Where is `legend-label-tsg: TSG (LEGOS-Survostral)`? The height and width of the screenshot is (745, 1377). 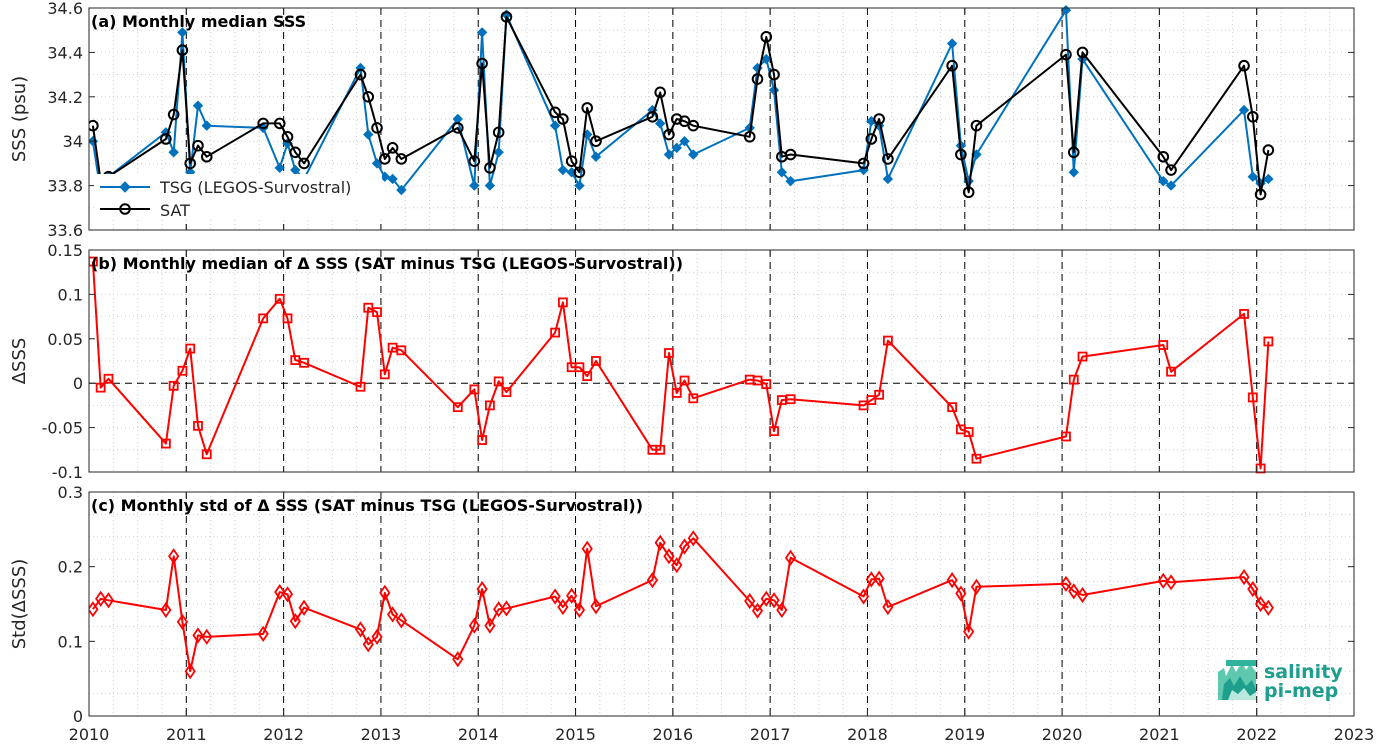
legend-label-tsg: TSG (LEGOS-Survostral) is located at coordinates (255, 187).